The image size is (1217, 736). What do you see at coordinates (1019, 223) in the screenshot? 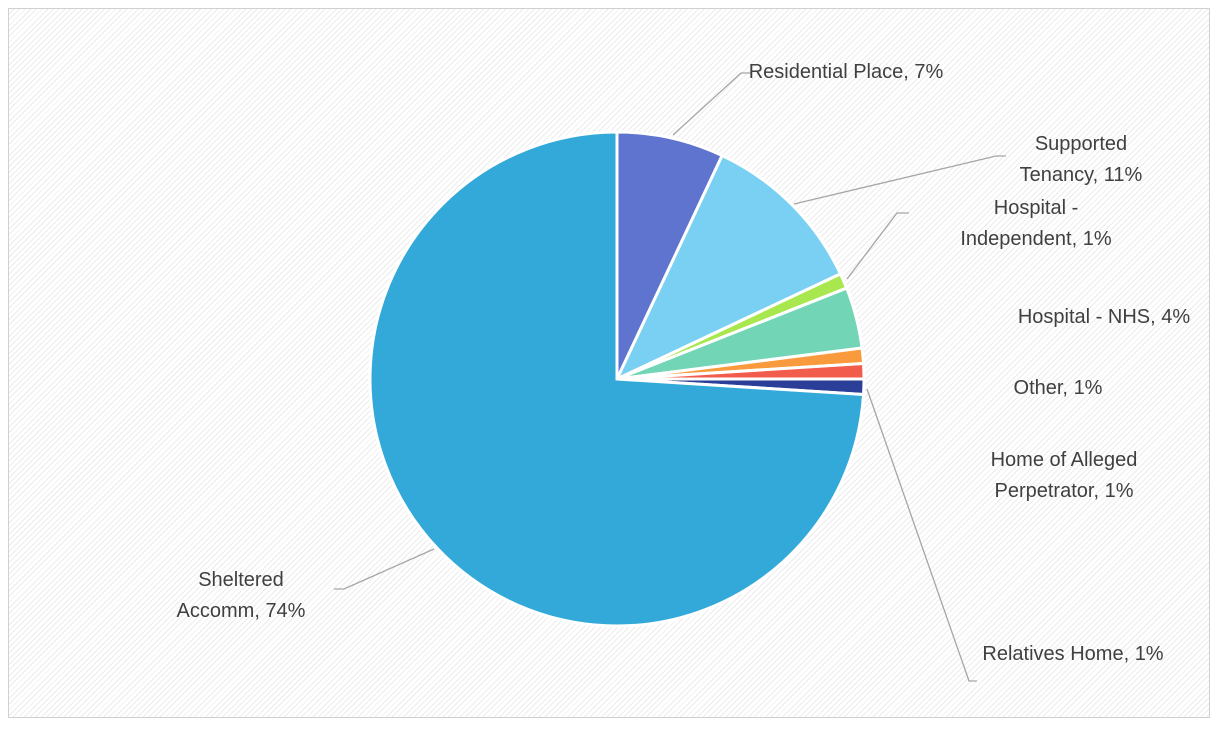
I see `category-label: Hospital - Independent,` at bounding box center [1019, 223].